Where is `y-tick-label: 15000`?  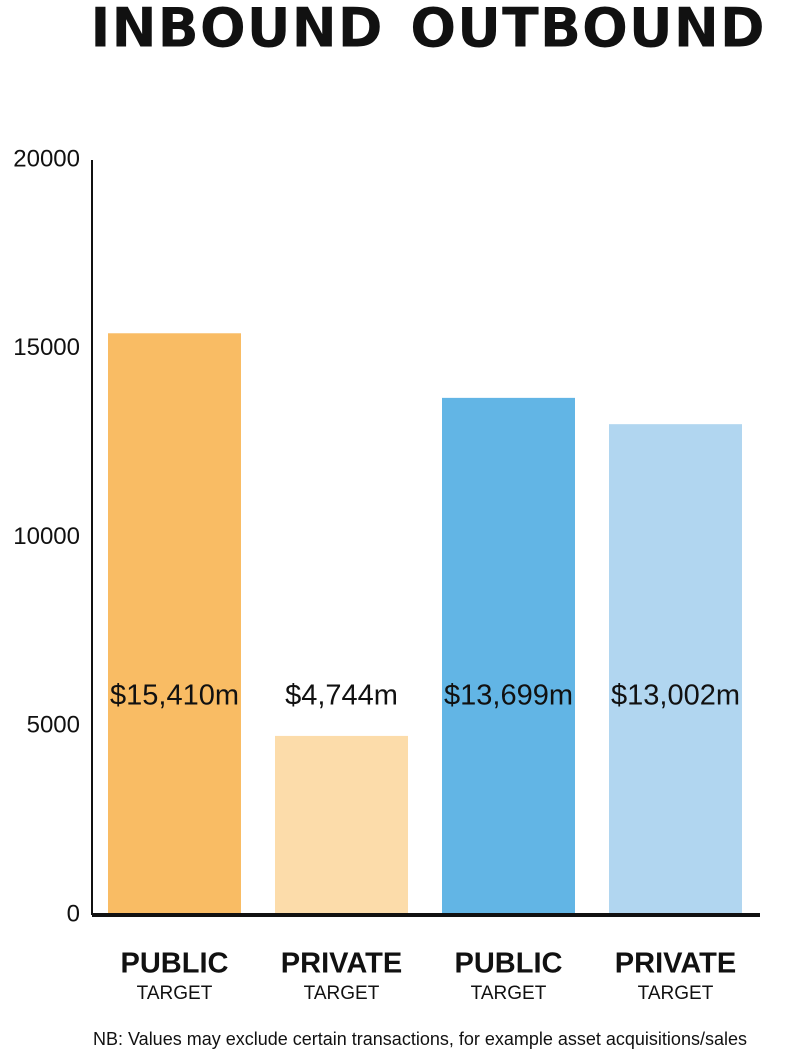 y-tick-label: 15000 is located at coordinates (46, 347).